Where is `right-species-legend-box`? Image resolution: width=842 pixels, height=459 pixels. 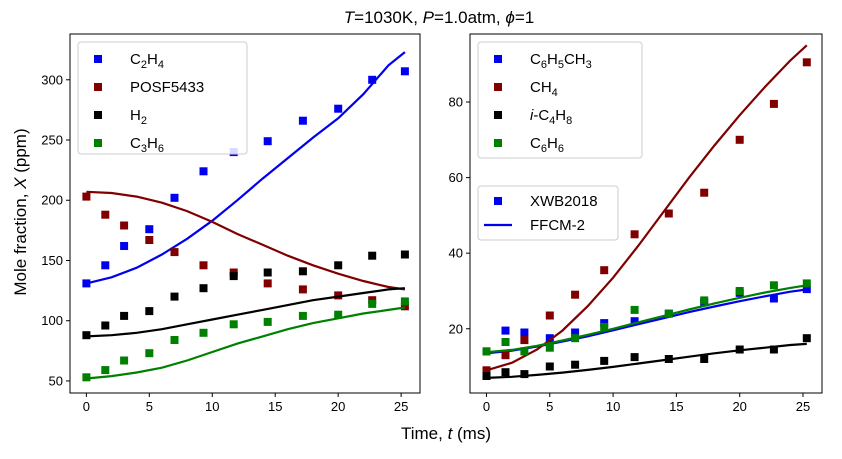 right-species-legend-box is located at coordinates (560, 100).